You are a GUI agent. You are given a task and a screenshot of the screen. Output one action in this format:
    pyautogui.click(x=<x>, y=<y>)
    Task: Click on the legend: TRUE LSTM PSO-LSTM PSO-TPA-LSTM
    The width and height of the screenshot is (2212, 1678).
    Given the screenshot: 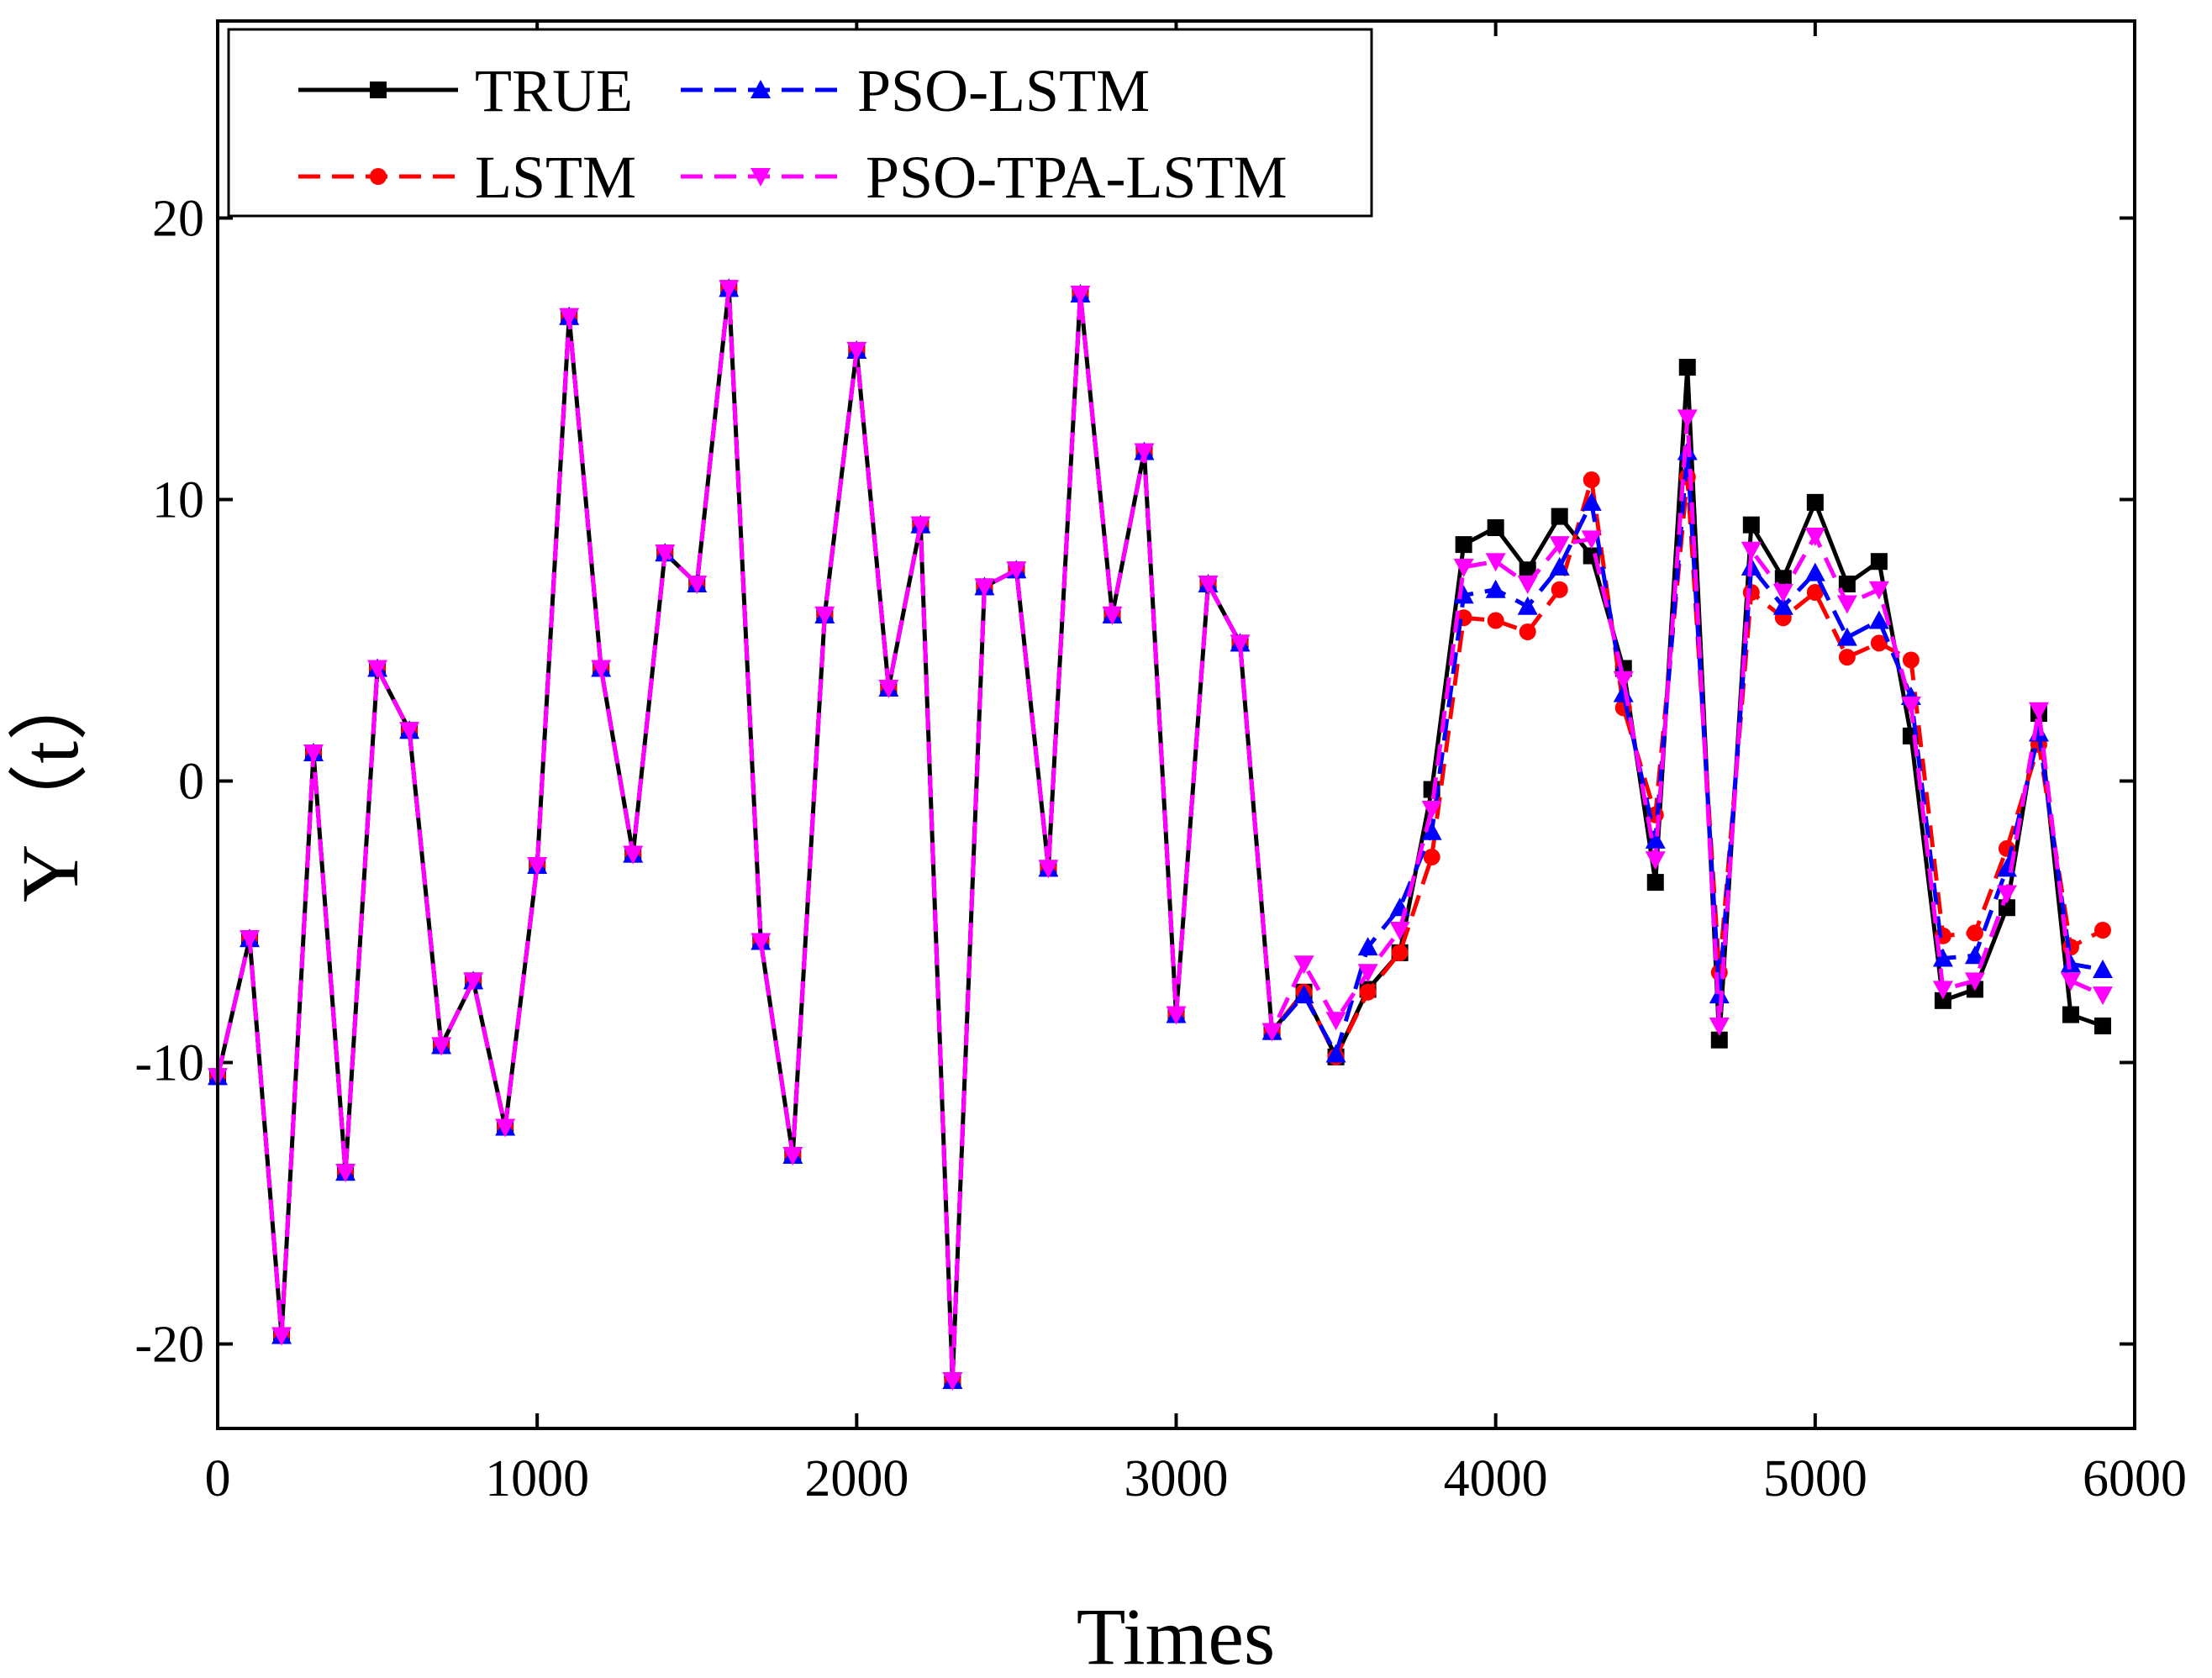 What is the action you would take?
    pyautogui.click(x=800, y=123)
    